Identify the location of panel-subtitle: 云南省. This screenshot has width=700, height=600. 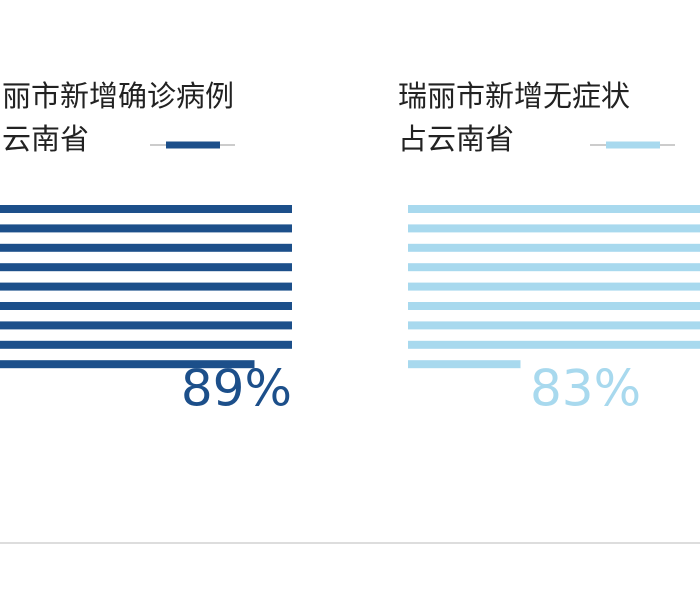
(45, 139).